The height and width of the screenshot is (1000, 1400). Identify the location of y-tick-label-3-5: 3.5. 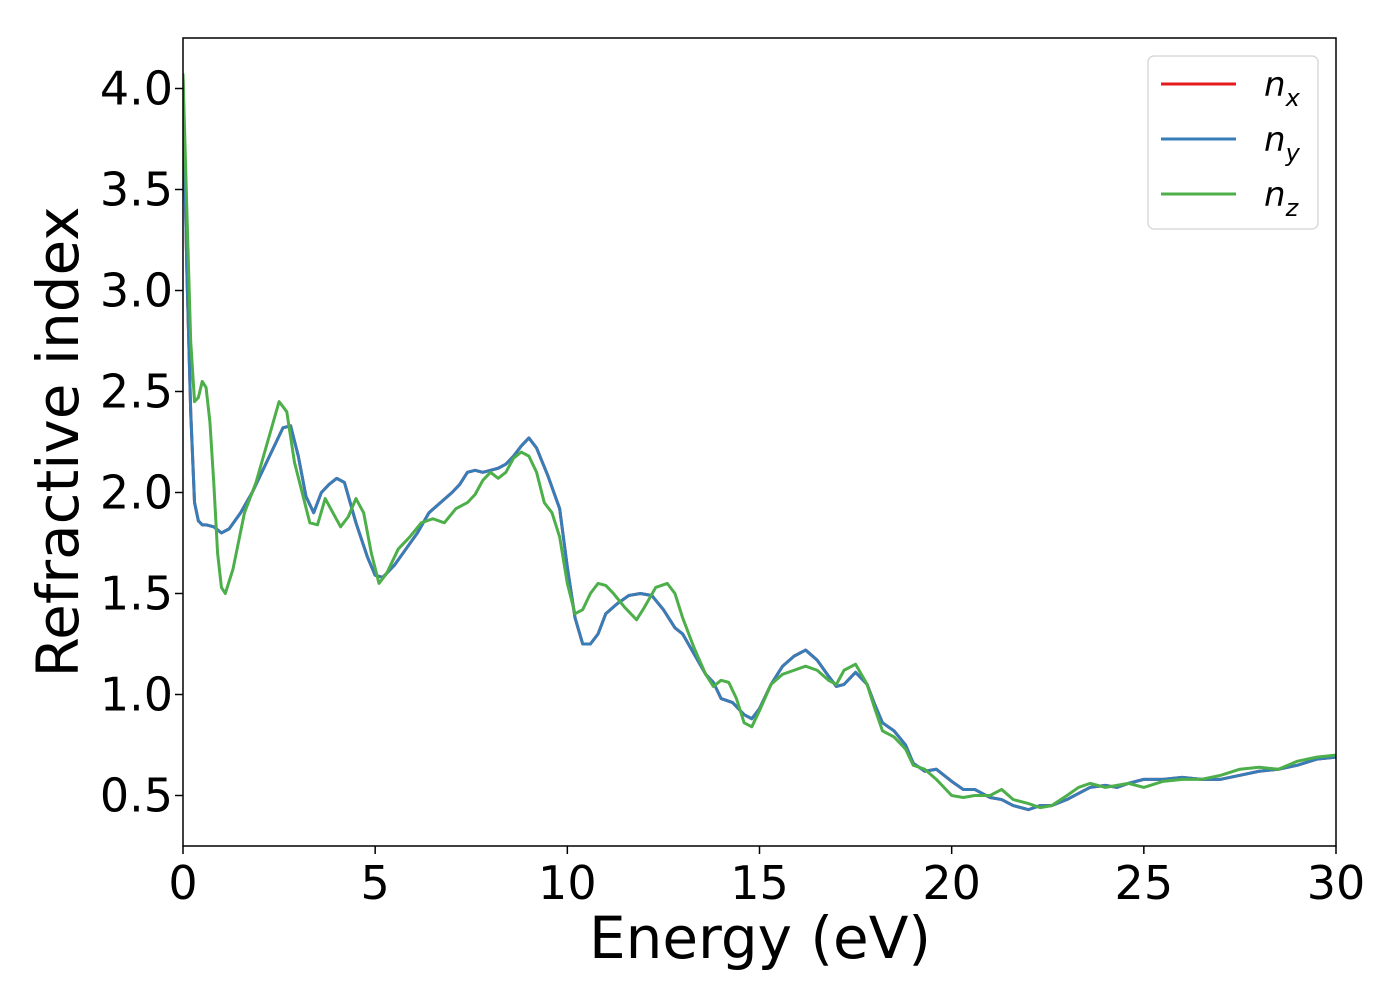
(136, 190).